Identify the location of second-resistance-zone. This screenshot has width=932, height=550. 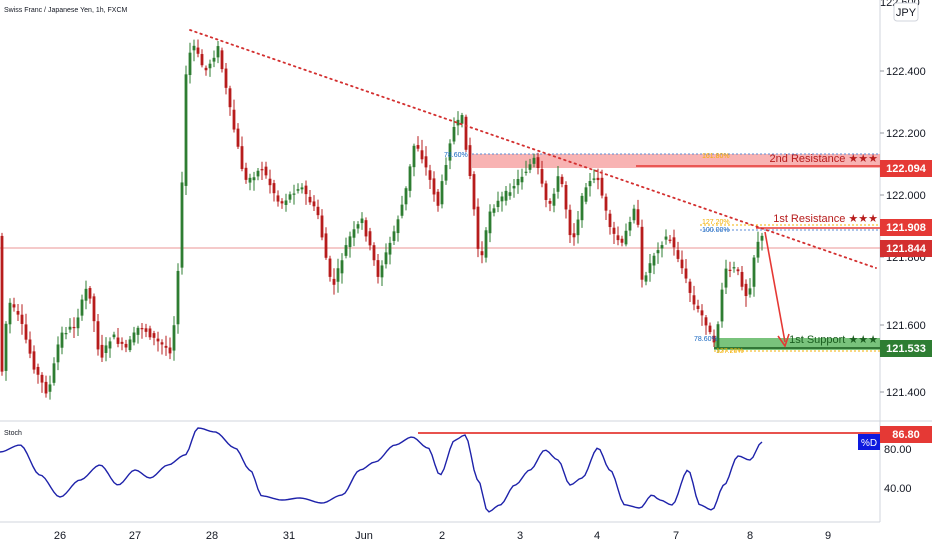
(676, 161).